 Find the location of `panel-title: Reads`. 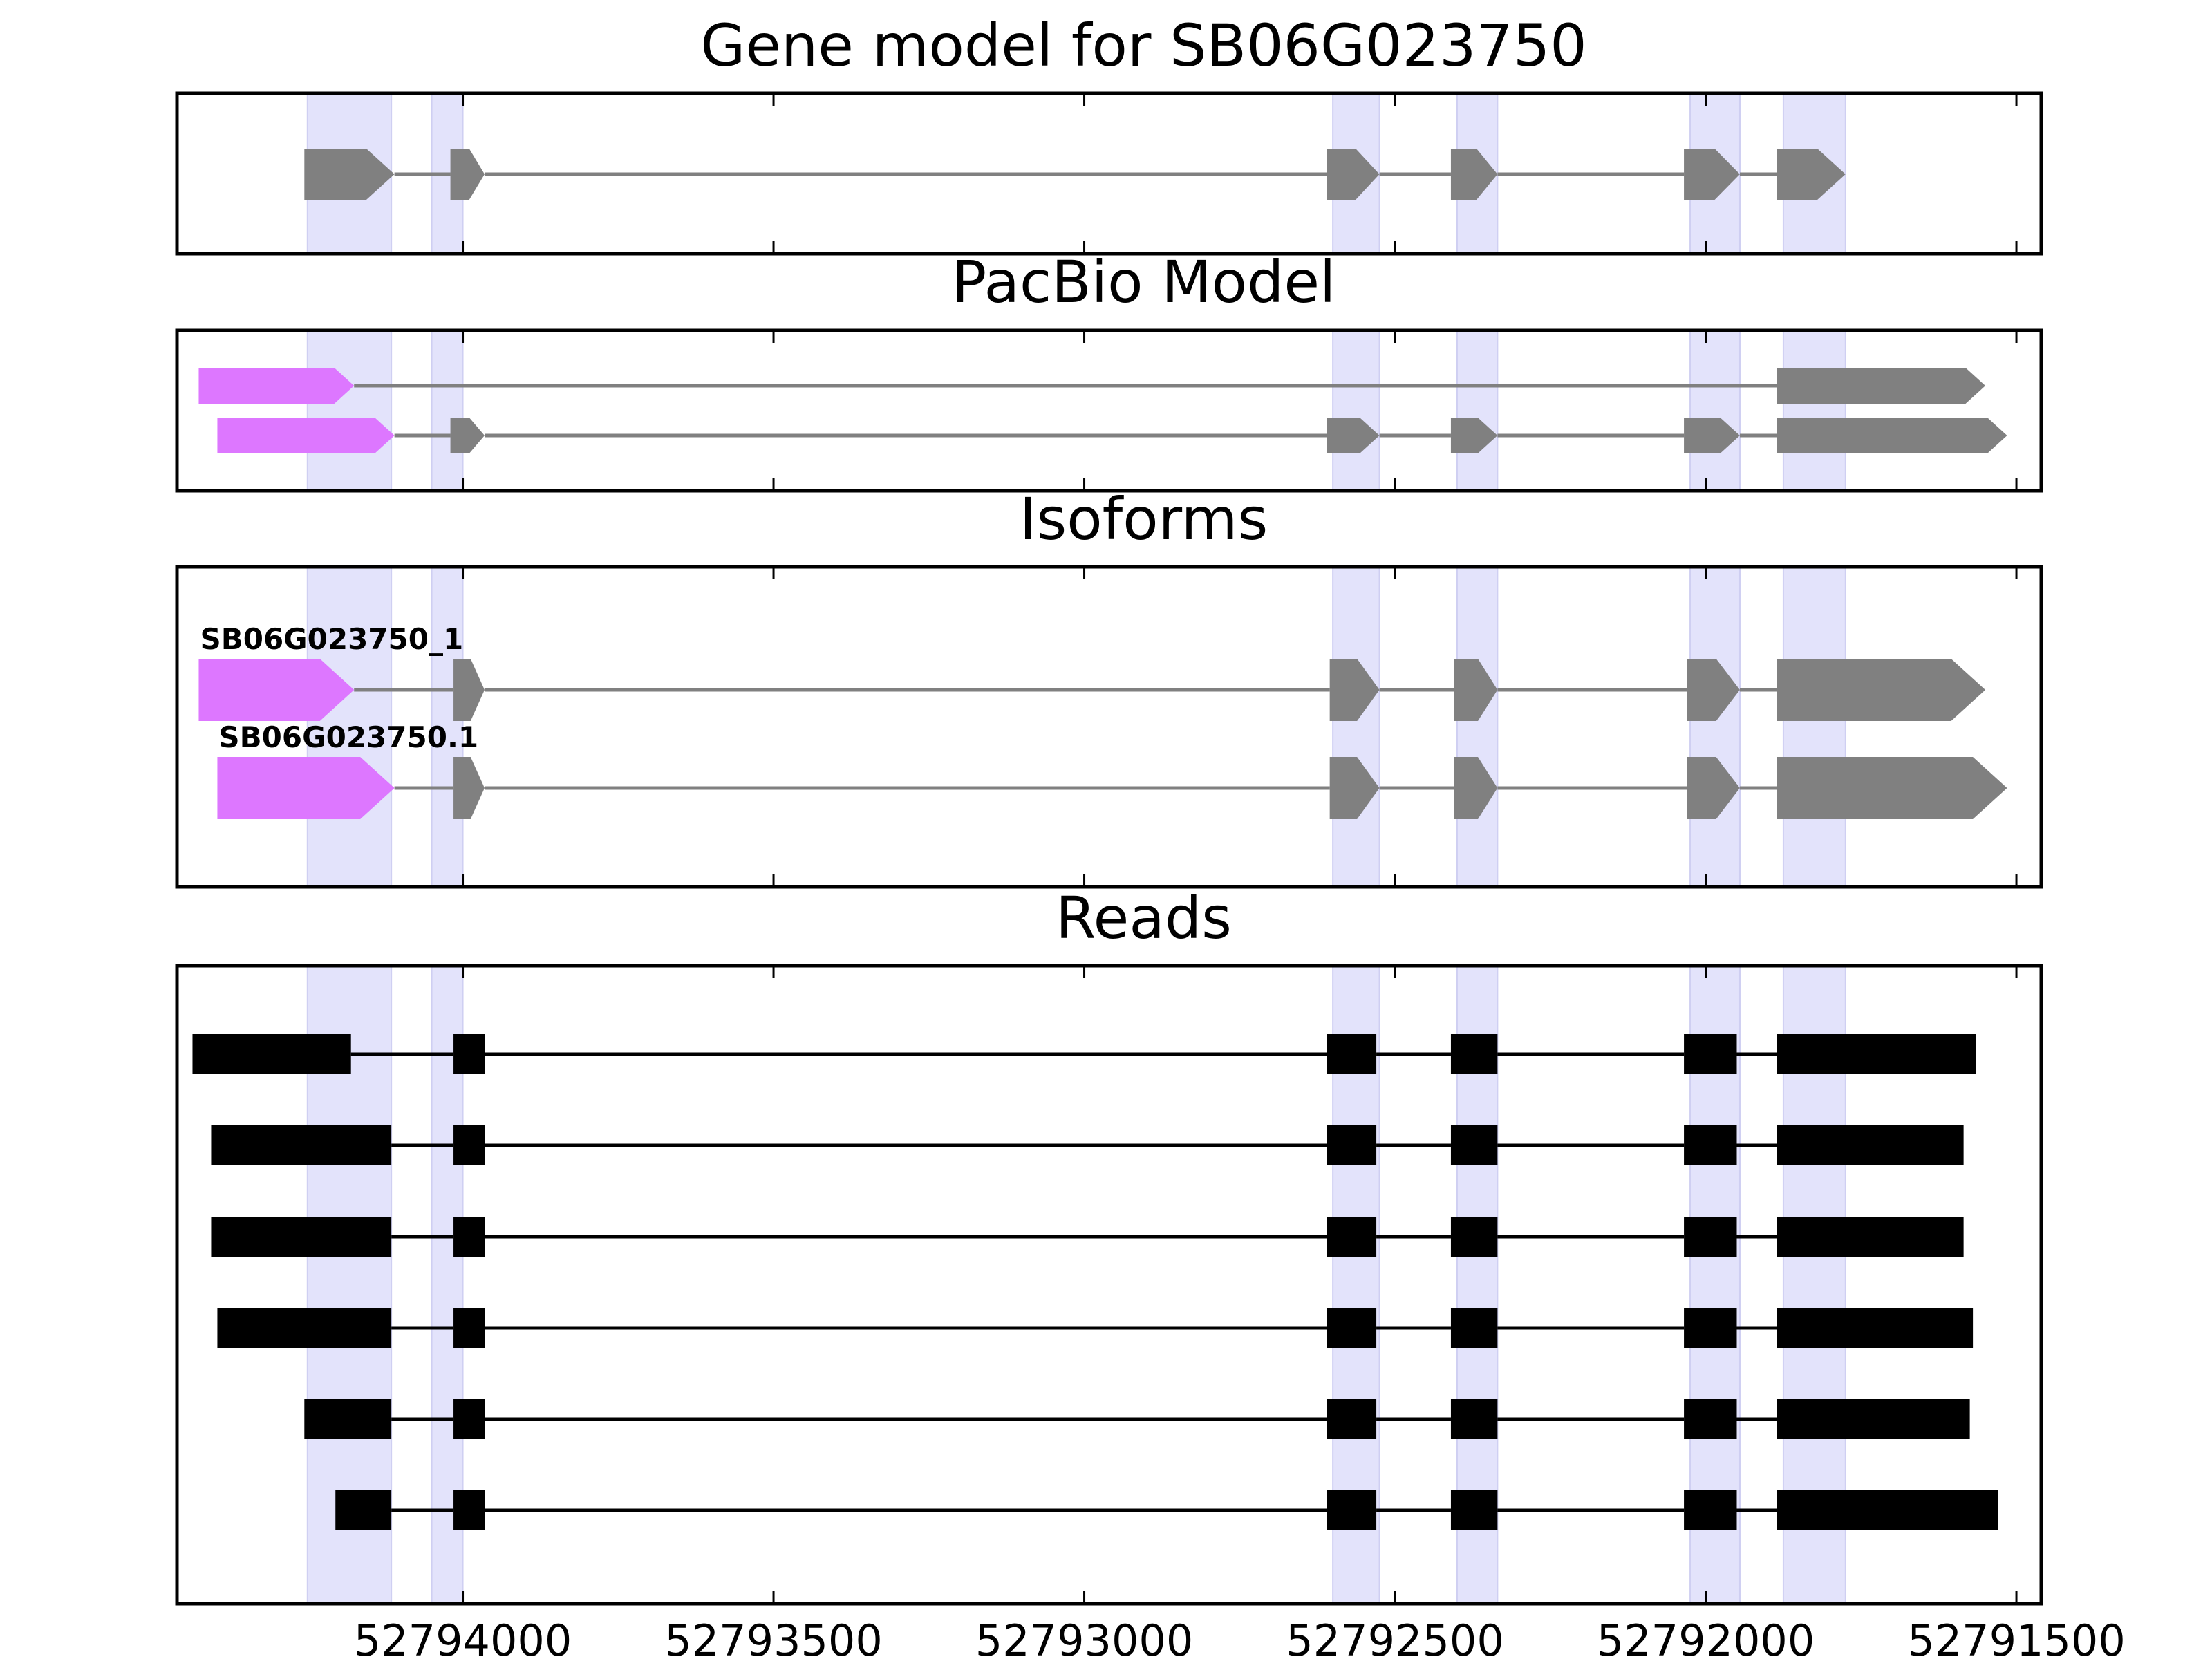

panel-title: Reads is located at coordinates (1144, 918).